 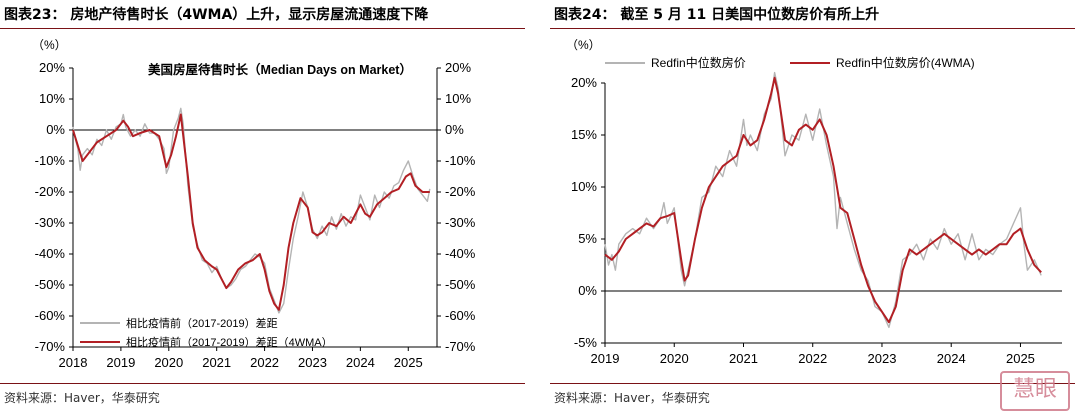 I want to click on right-x-tick-label: 2024, so click(x=951, y=358).